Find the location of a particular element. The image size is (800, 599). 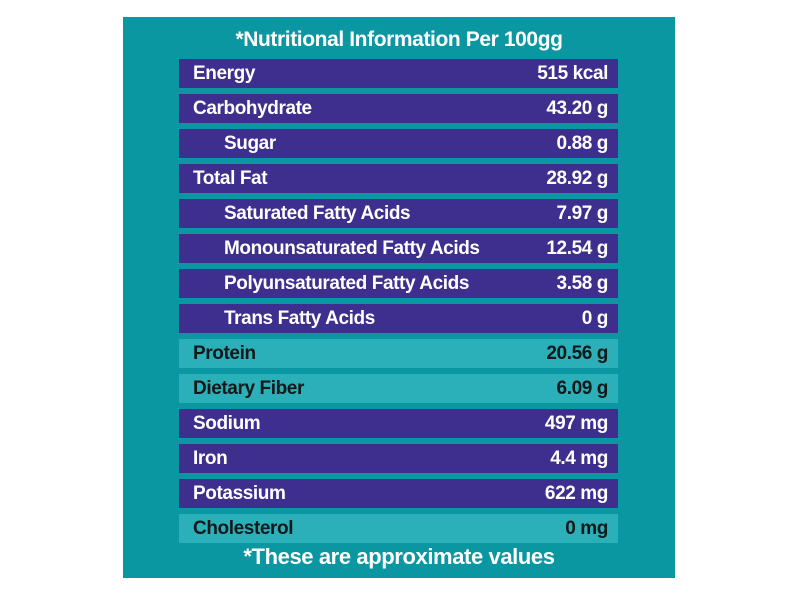

row-value: 3.58 g is located at coordinates (582, 283).